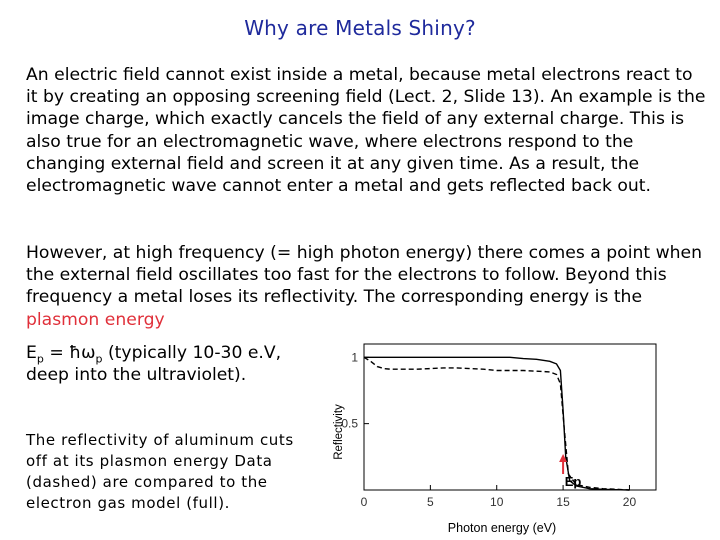 The height and width of the screenshot is (540, 720). I want to click on x-tick-label: 5, so click(430, 502).